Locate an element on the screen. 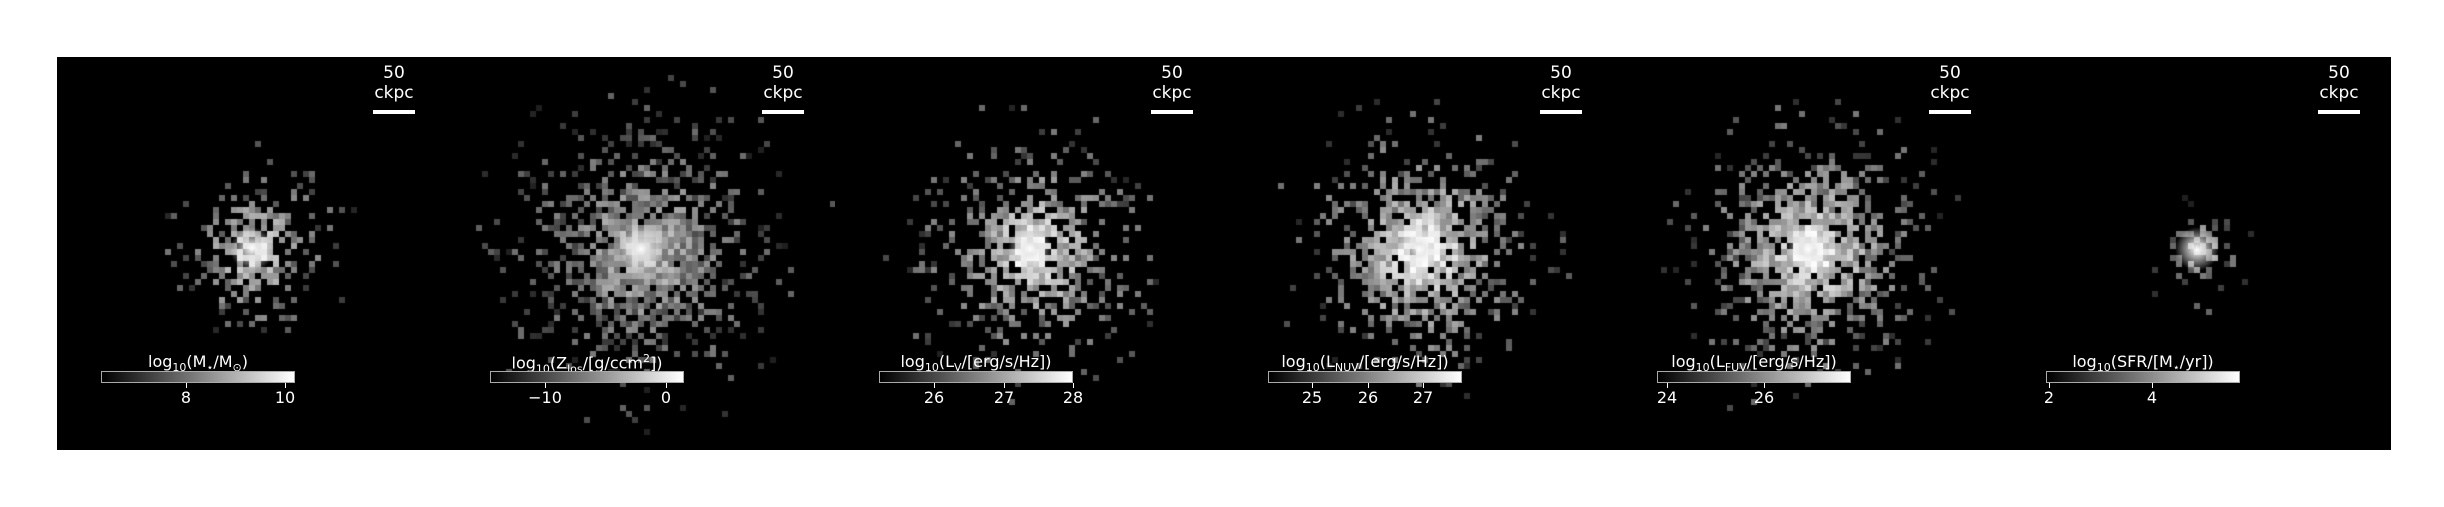 The image size is (2444, 507). colorbar-tick-label: 8 is located at coordinates (186, 397).